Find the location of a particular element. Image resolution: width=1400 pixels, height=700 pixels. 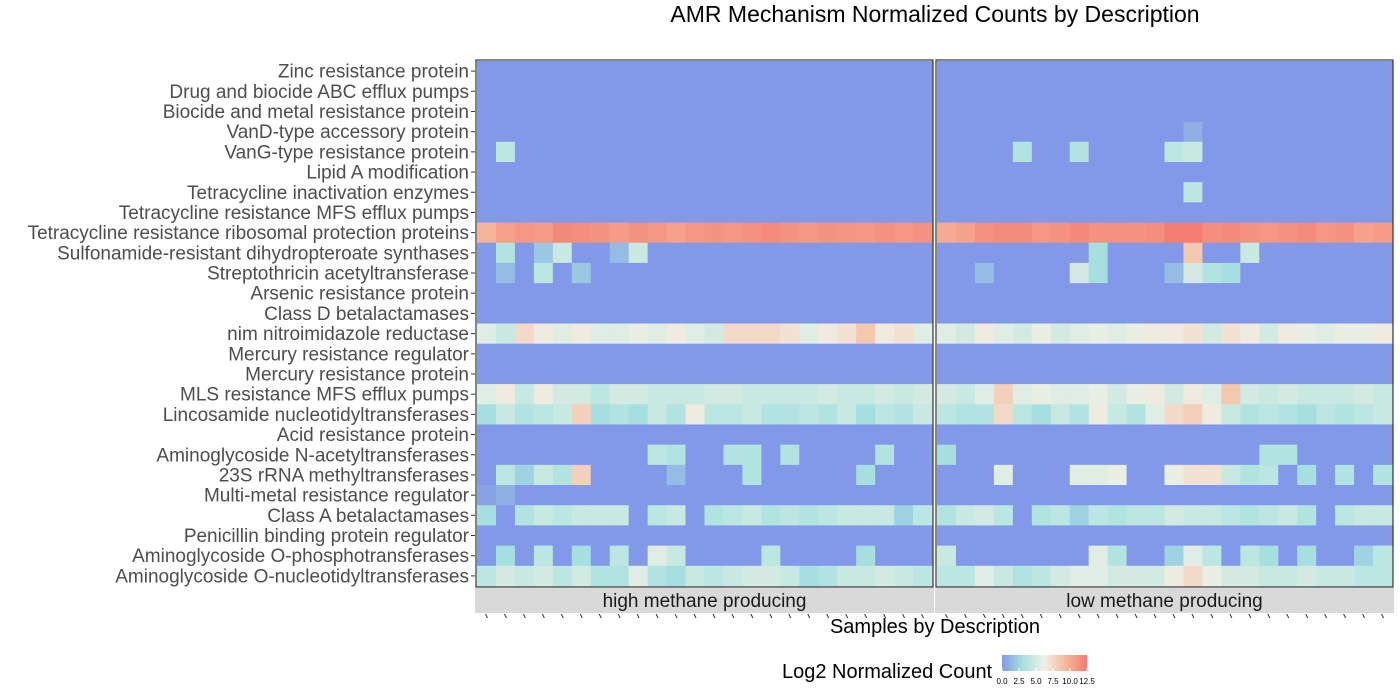

row-label: Class D betalactamases is located at coordinates (366, 314).